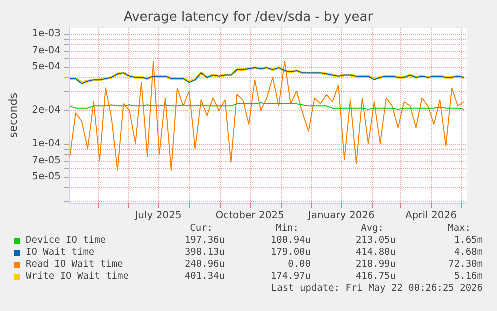 This screenshot has height=311, width=497. I want to click on text: Last update: Fri May 22 00:26:25 2026, so click(377, 289).